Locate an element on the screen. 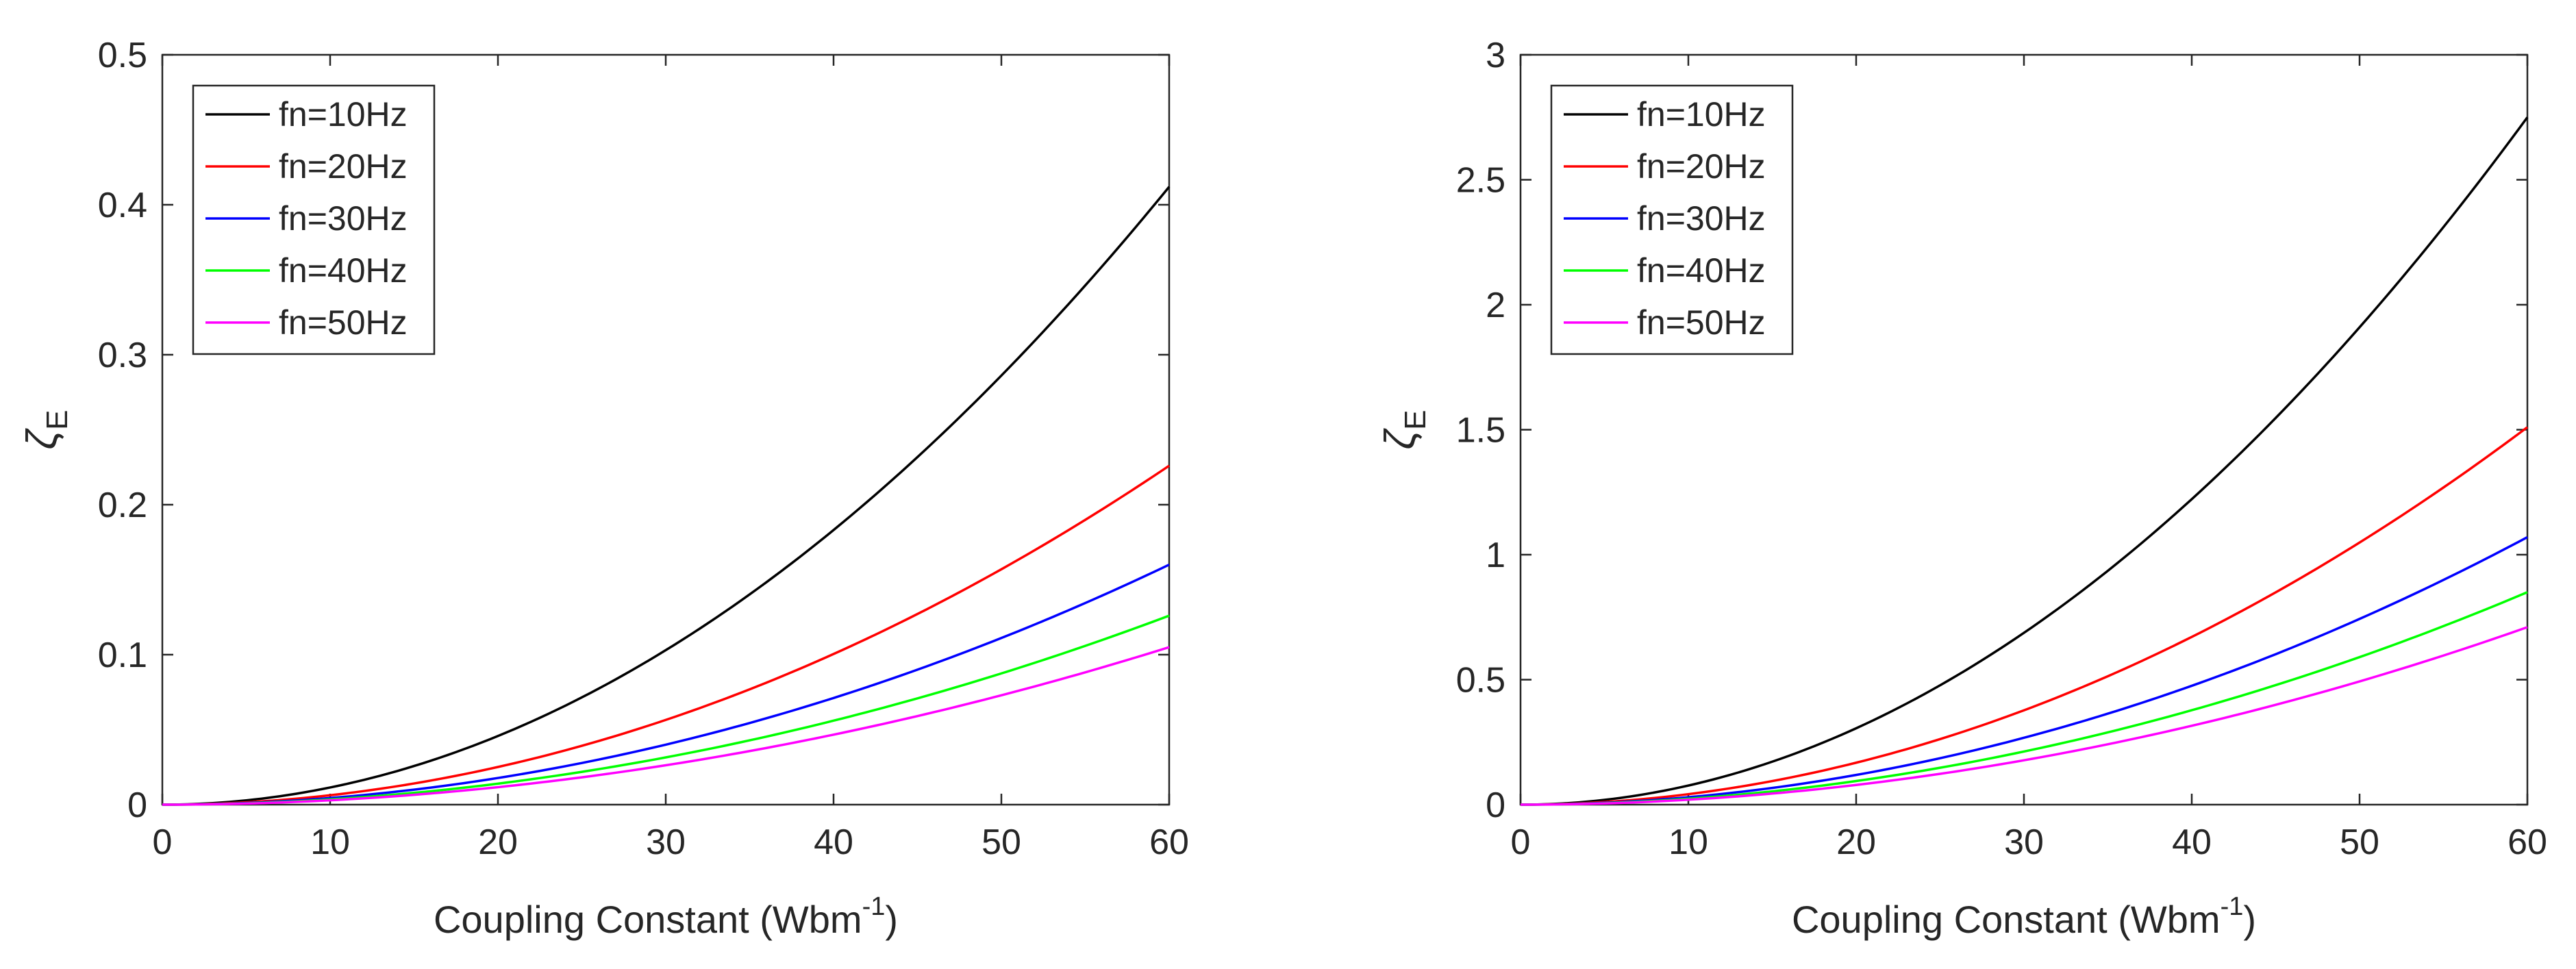 This screenshot has width=2576, height=969. y-tick-label: 2.5 is located at coordinates (1480, 181).